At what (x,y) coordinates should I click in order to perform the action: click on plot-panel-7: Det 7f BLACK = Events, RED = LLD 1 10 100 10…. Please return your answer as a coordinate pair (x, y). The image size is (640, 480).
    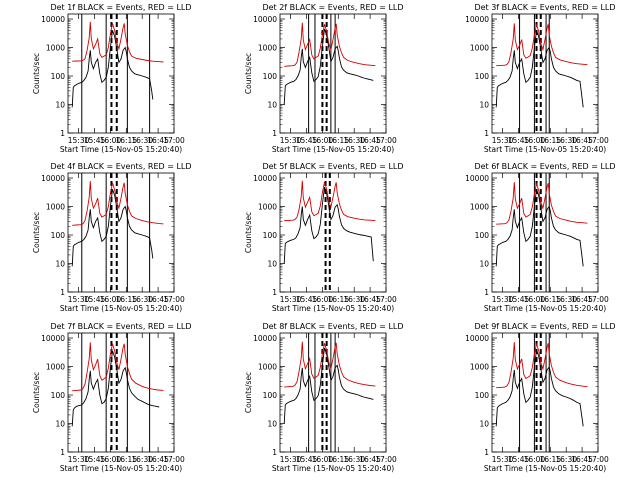
    Looking at the image, I should click on (112, 397).